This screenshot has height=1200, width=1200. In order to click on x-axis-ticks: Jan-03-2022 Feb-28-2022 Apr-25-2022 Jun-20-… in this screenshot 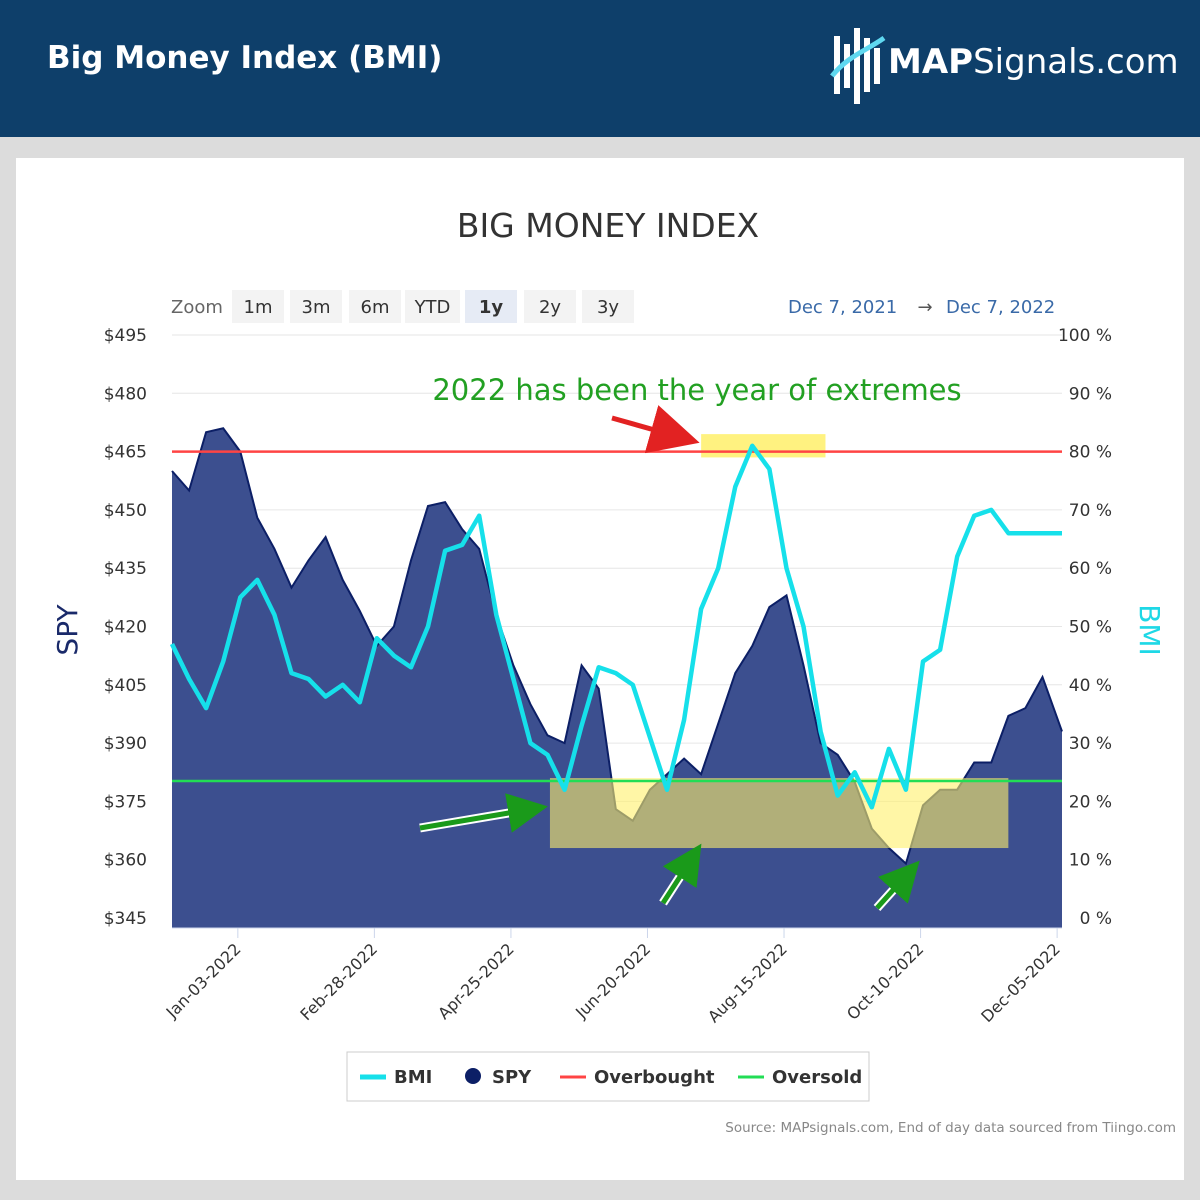, I will do `click(613, 977)`.